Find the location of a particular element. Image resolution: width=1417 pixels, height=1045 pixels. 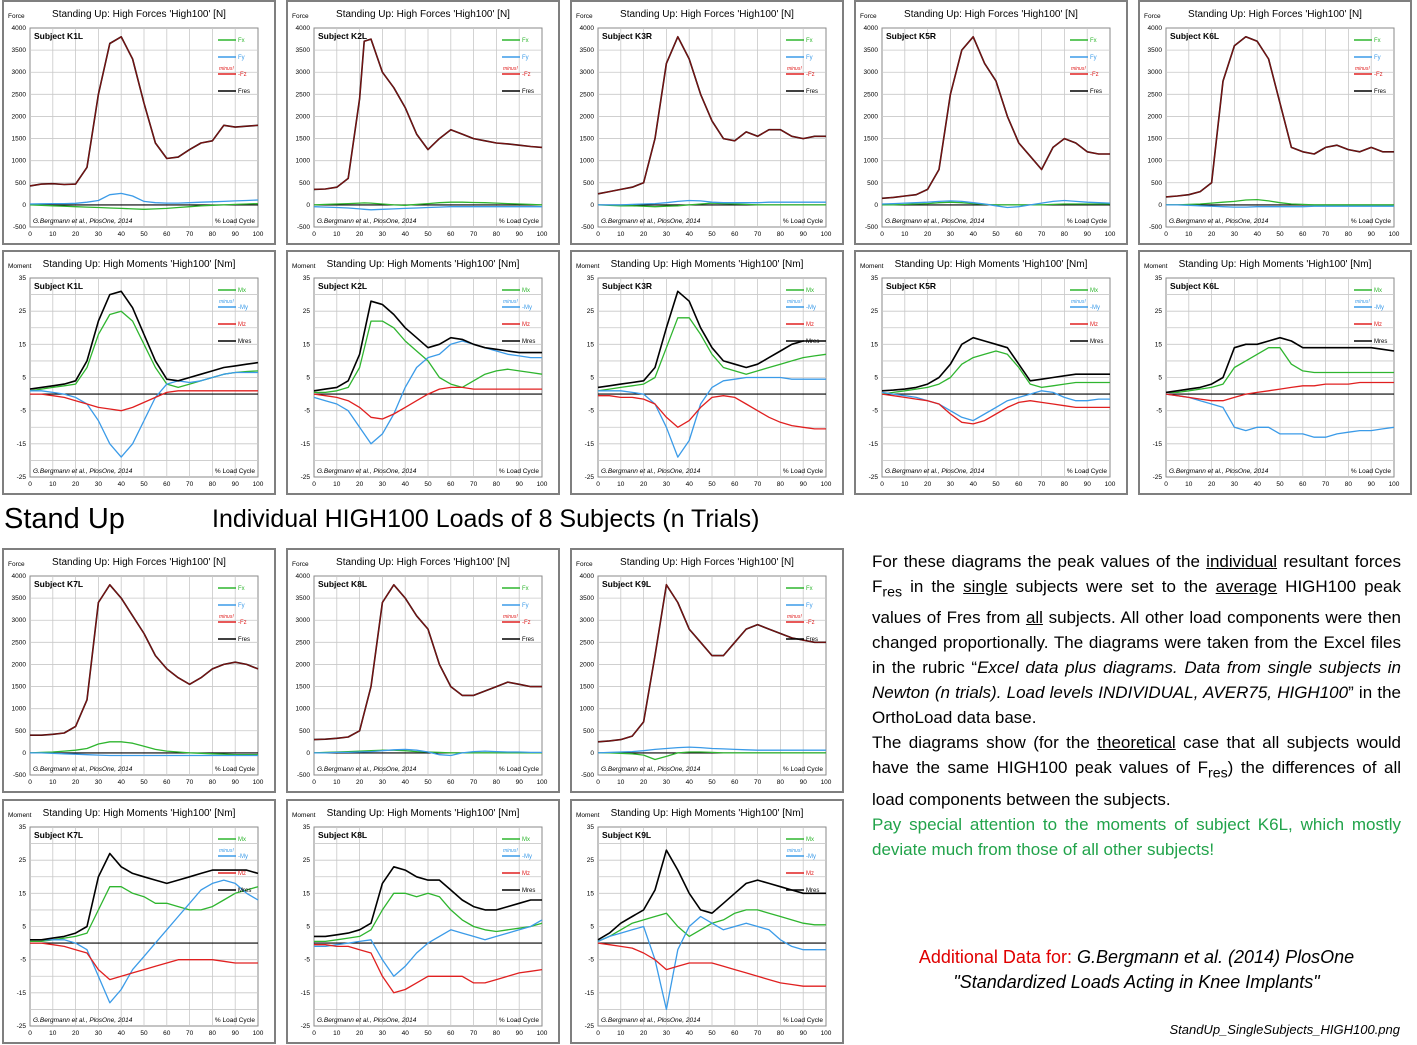

legend-label: Mz is located at coordinates (810, 874).